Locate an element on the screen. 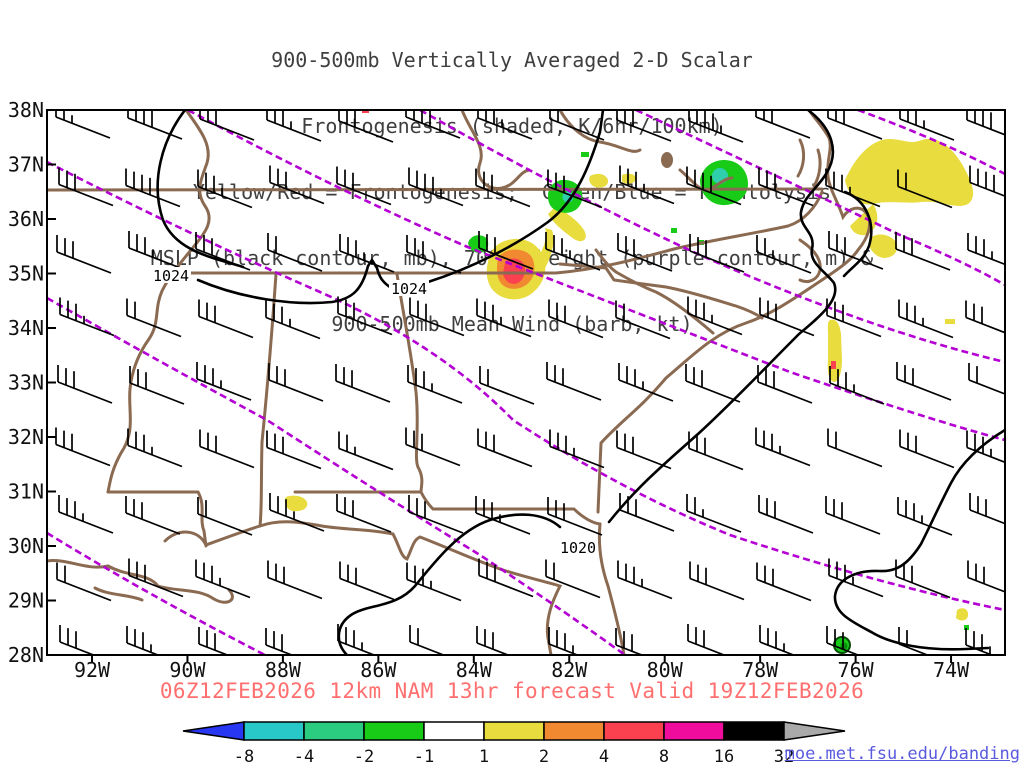  height-contour is located at coordinates (931, 143).